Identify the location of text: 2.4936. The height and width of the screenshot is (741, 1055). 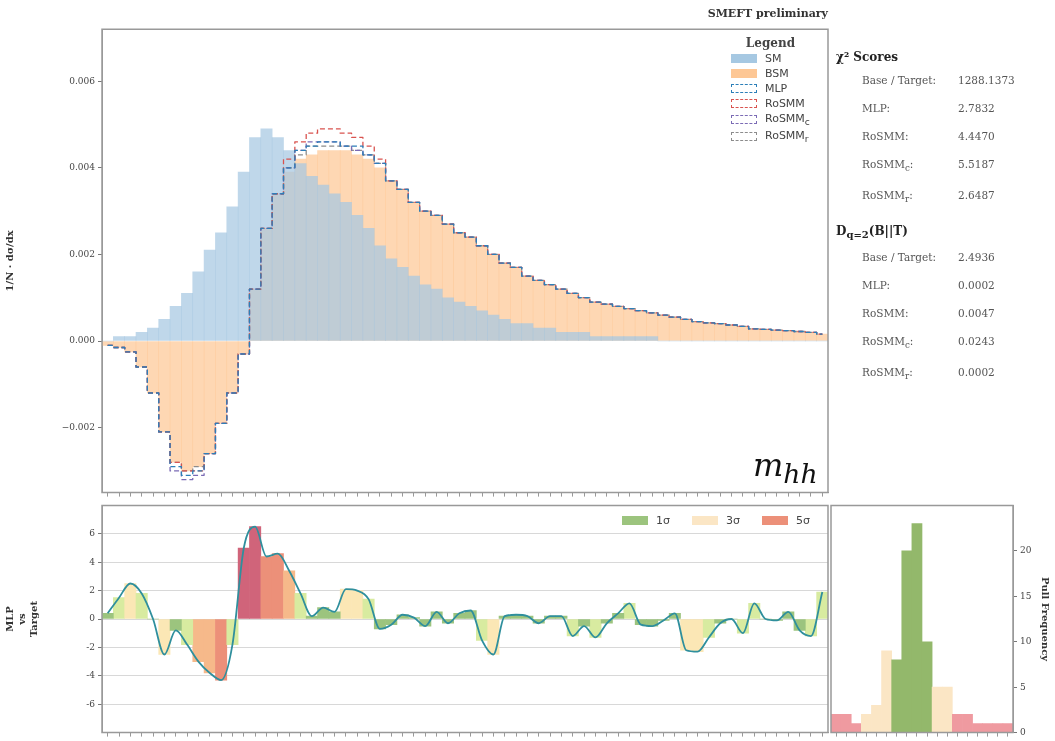
(976, 256).